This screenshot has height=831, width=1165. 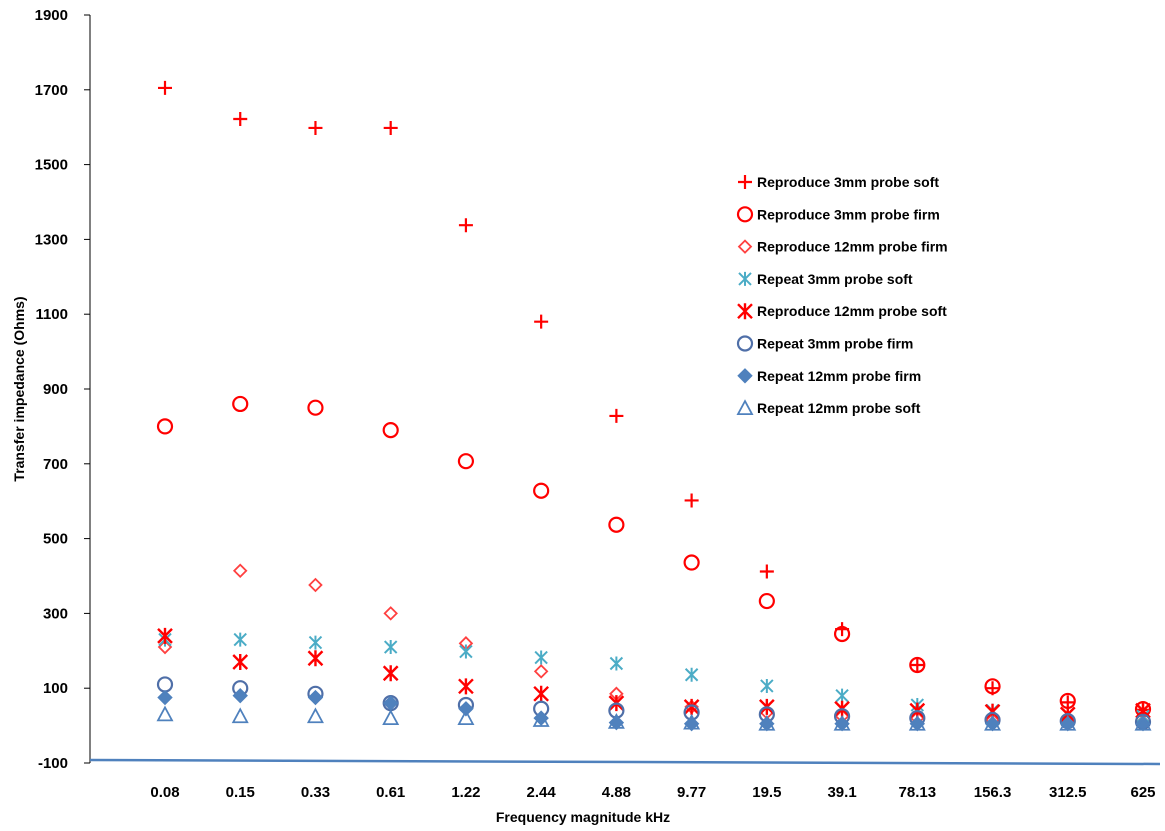 I want to click on x-axis-line, so click(x=625, y=762).